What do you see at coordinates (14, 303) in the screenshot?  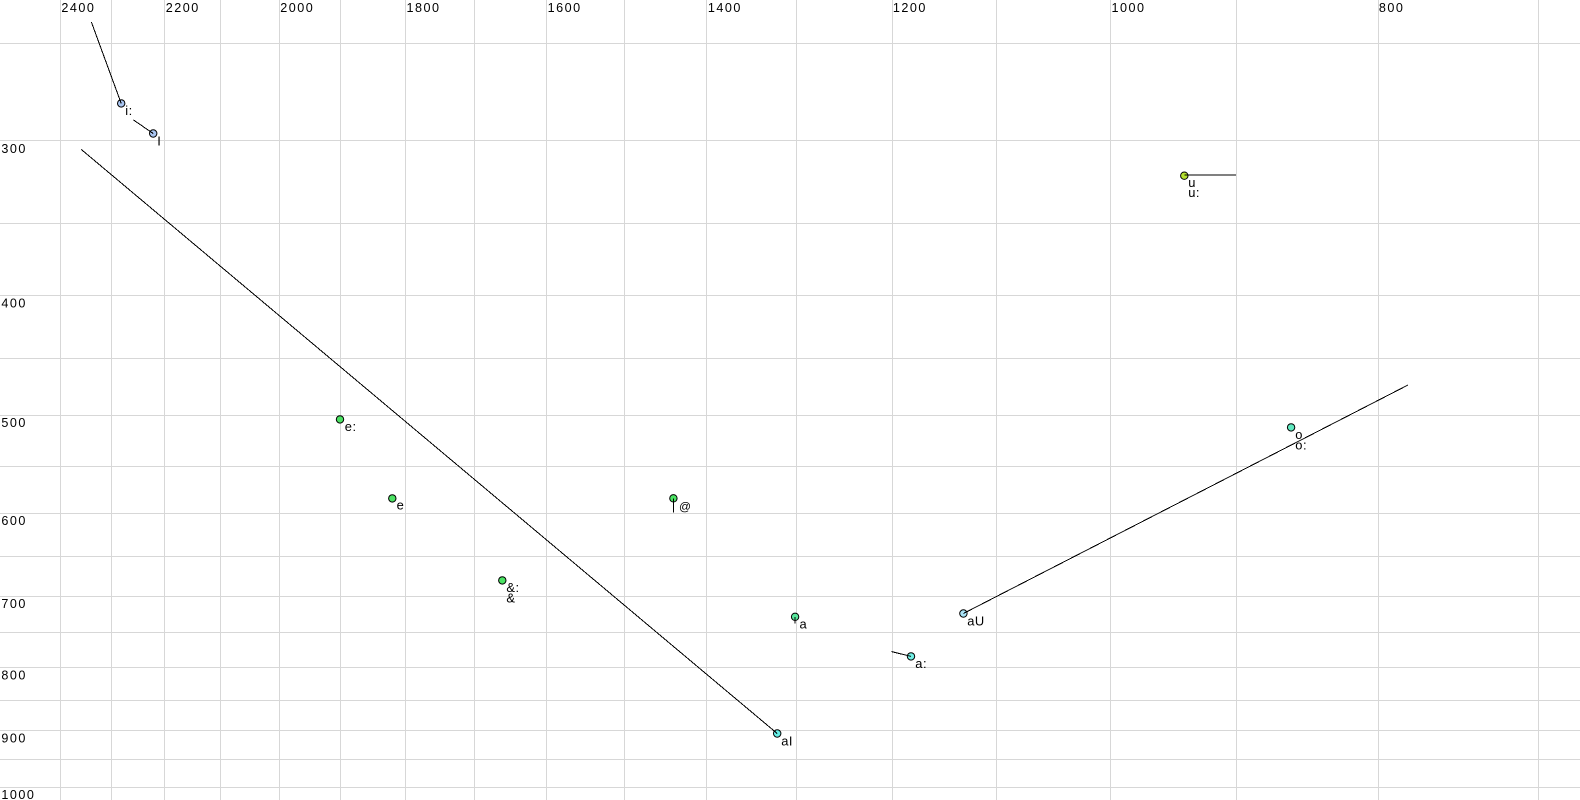 I see `svg-text: 400` at bounding box center [14, 303].